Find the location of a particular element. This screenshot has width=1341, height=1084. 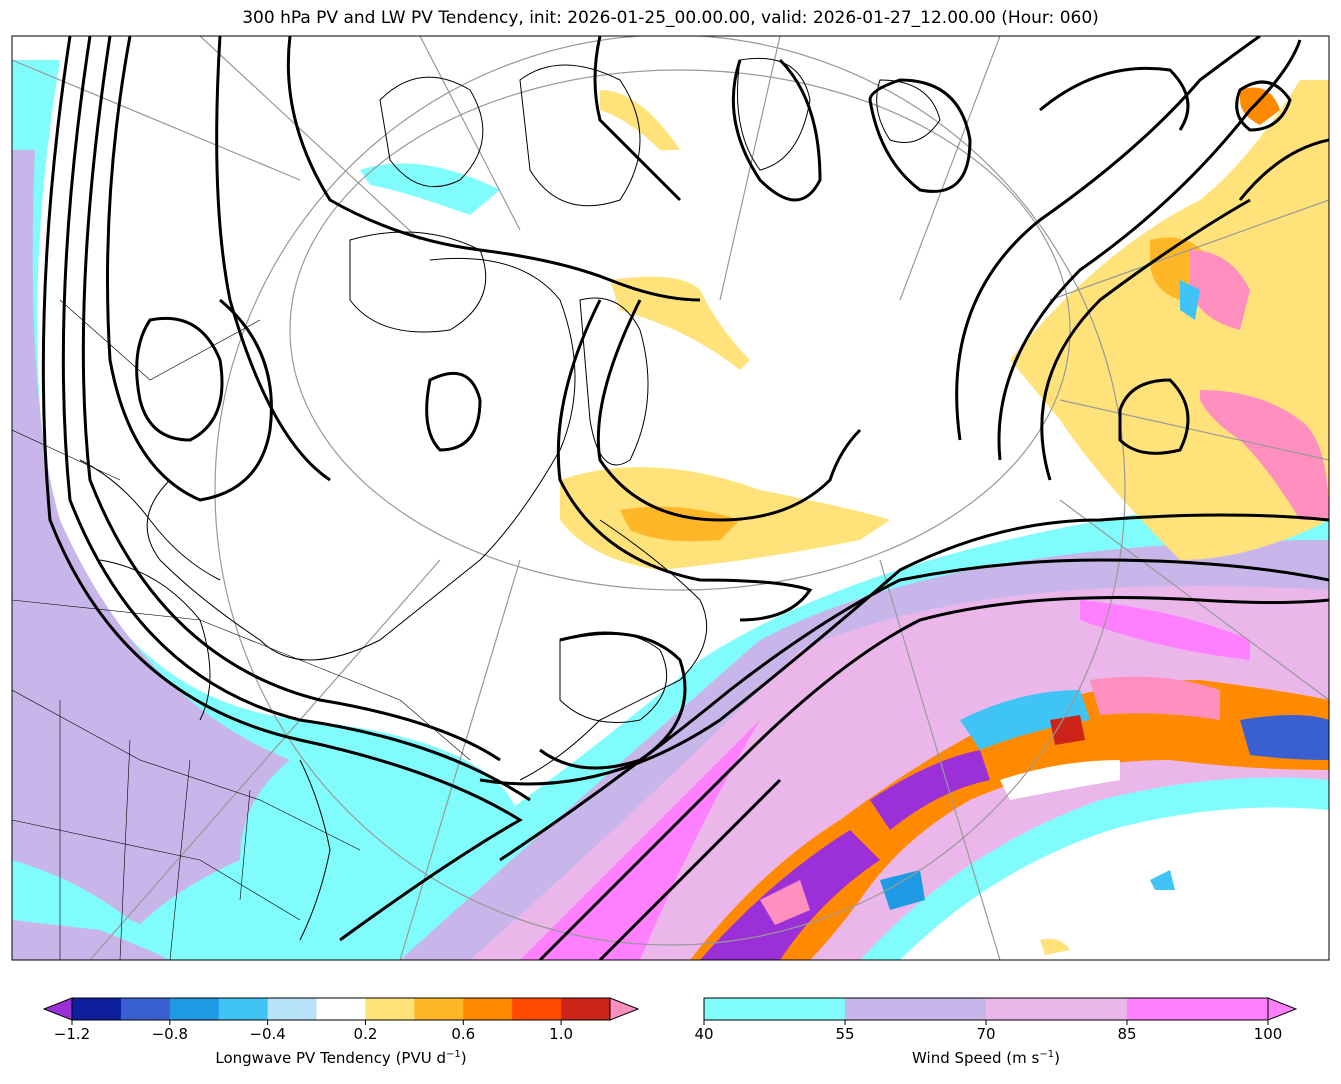

colorbar-label: Wind Speed (m s−1) is located at coordinates (986, 1058).